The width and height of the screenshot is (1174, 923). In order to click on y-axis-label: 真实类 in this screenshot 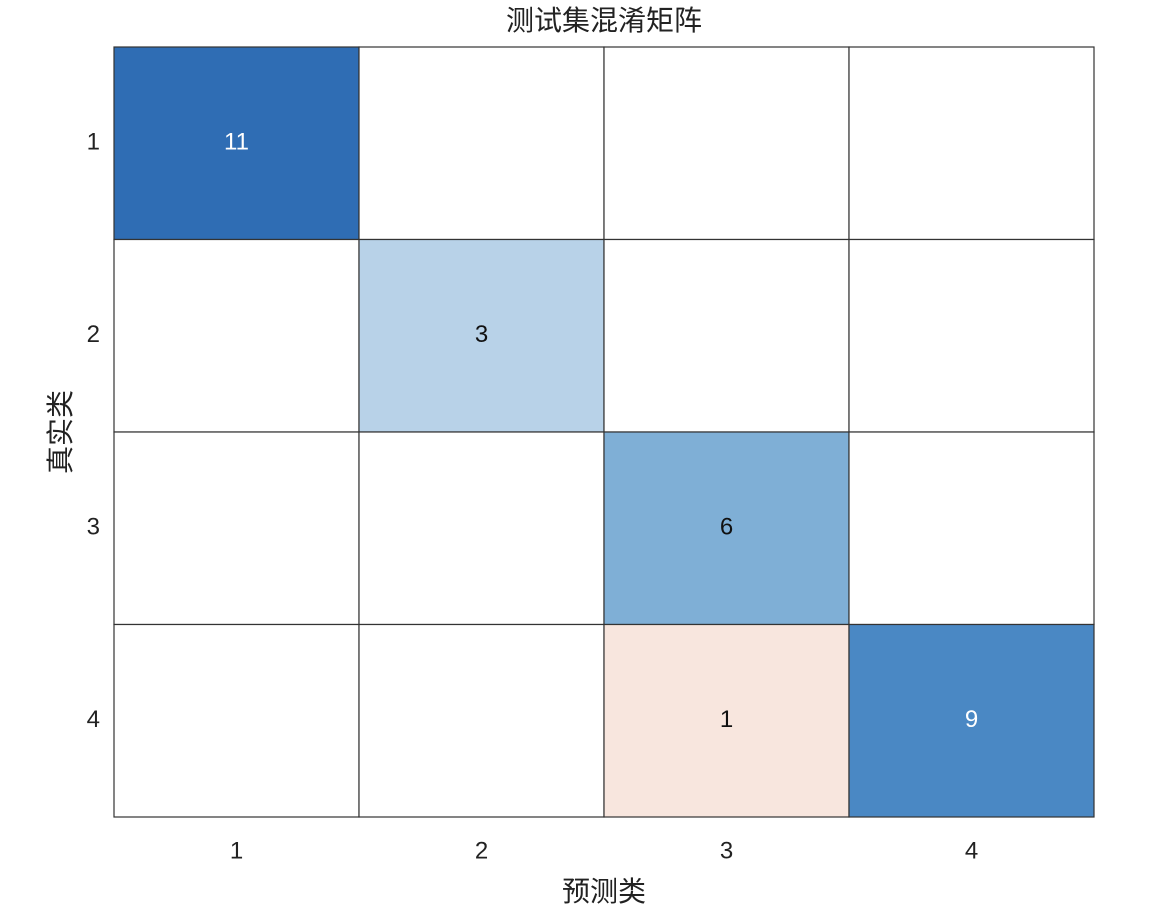, I will do `click(60, 432)`.